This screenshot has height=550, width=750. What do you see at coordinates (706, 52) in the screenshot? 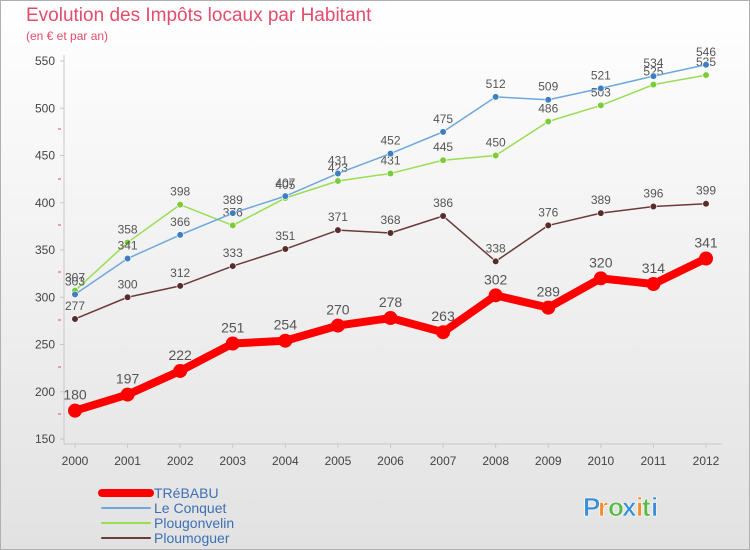
I see `data-label: 546` at bounding box center [706, 52].